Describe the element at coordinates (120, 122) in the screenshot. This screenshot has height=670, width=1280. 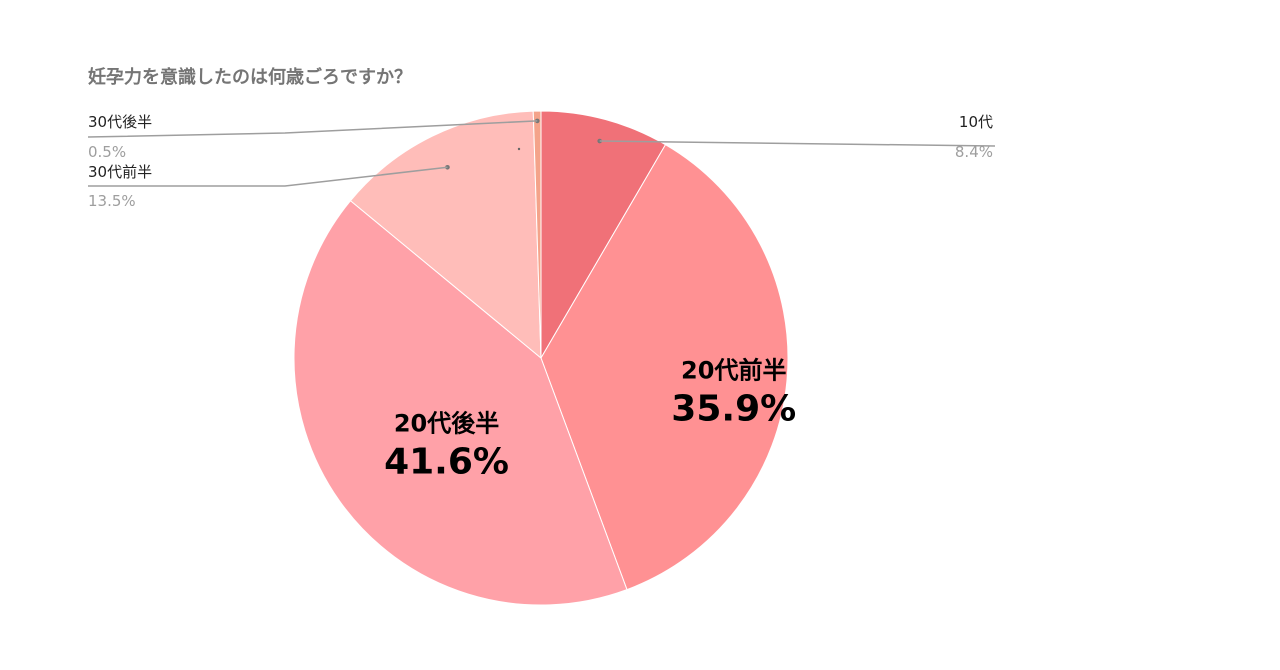
I see `callout-label-5: 30代後半` at that location.